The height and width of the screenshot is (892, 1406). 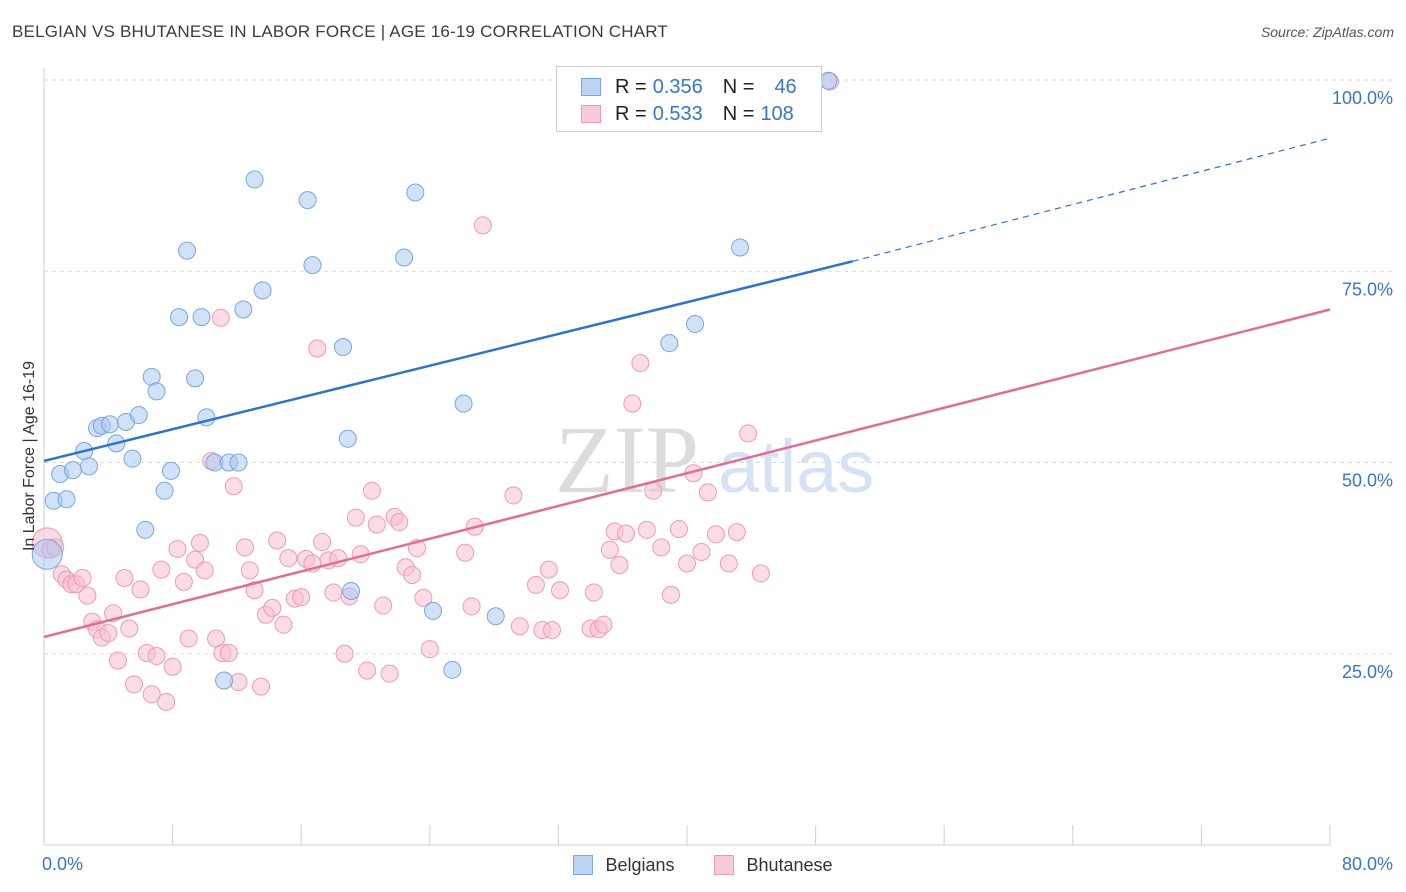 I want to click on legend-item-bhutanese: Bhutanese, so click(x=773, y=865).